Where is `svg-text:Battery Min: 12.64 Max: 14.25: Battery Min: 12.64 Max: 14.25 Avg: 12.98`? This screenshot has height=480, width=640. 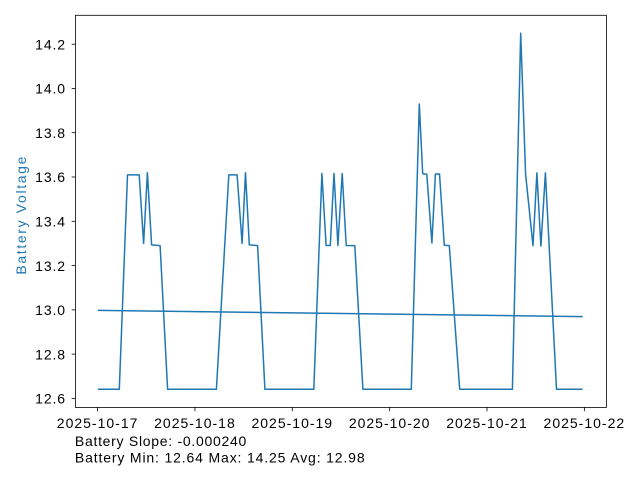
svg-text:Battery Min: 12.64 Max: 14.25: Battery Min: 12.64 Max: 14.25 Avg: 12.98 is located at coordinates (220, 458).